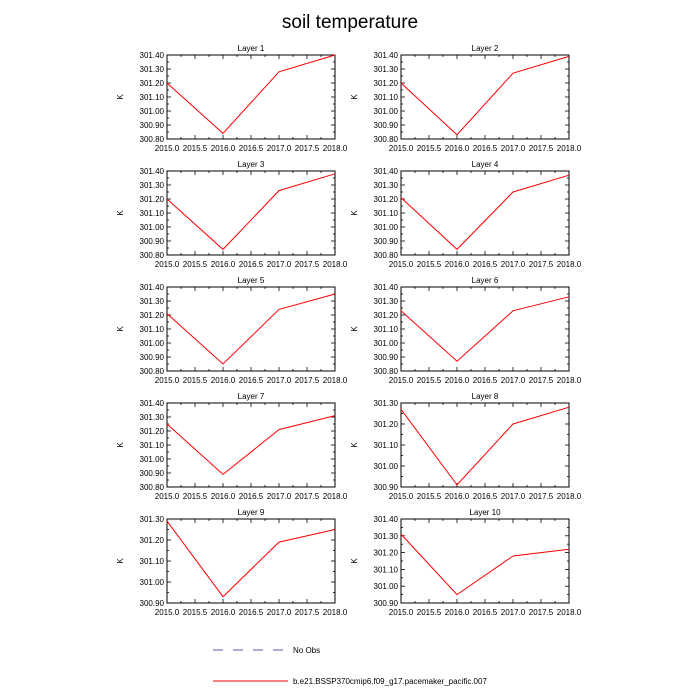 The height and width of the screenshot is (700, 700). What do you see at coordinates (251, 48) in the screenshot?
I see `panel-title: Layer 1` at bounding box center [251, 48].